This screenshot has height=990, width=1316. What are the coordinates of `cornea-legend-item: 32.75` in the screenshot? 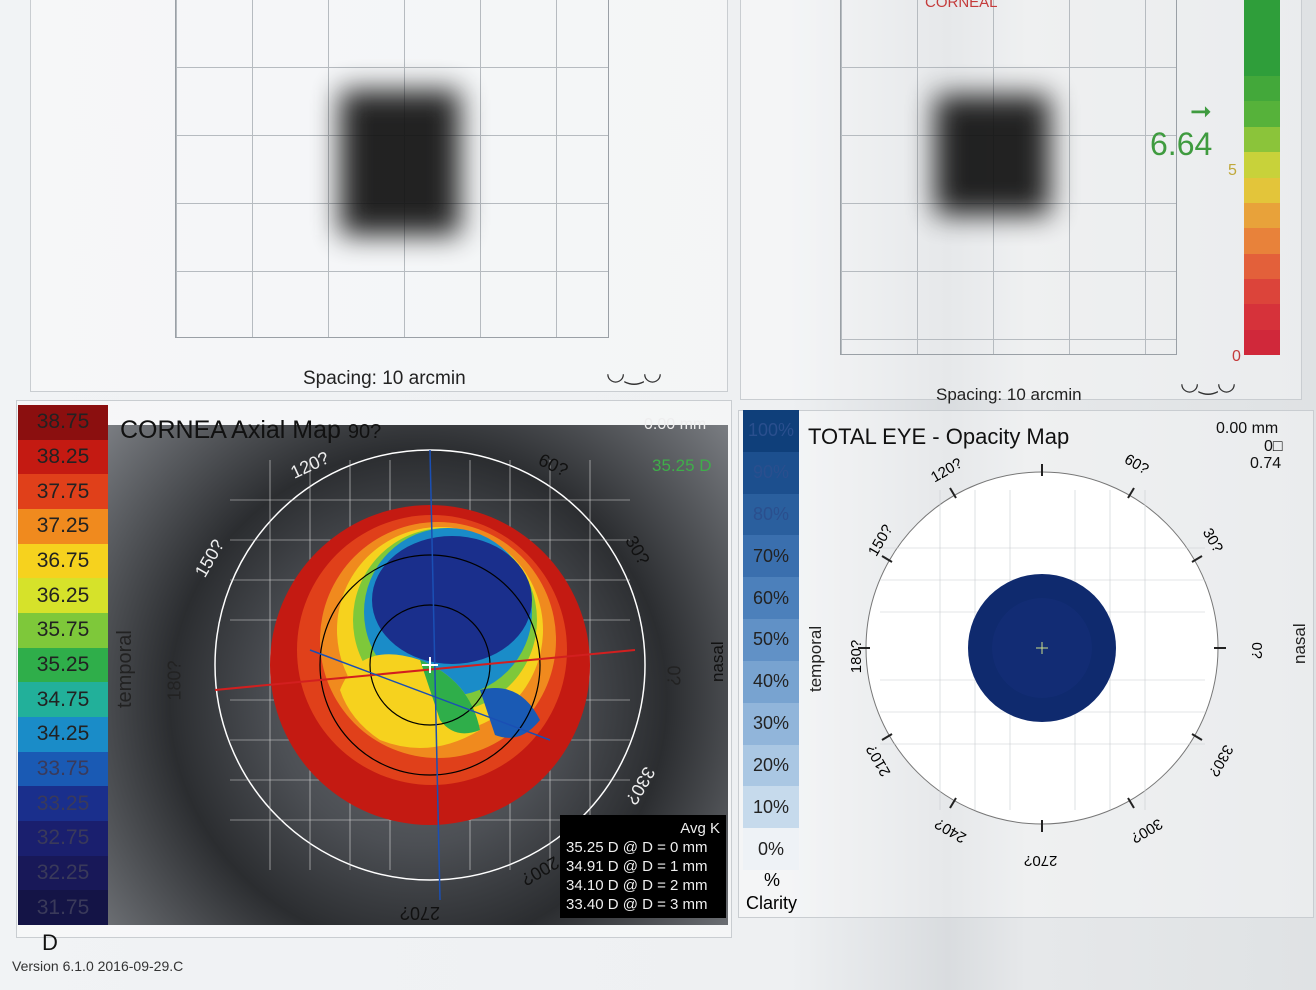 It's located at (63, 838).